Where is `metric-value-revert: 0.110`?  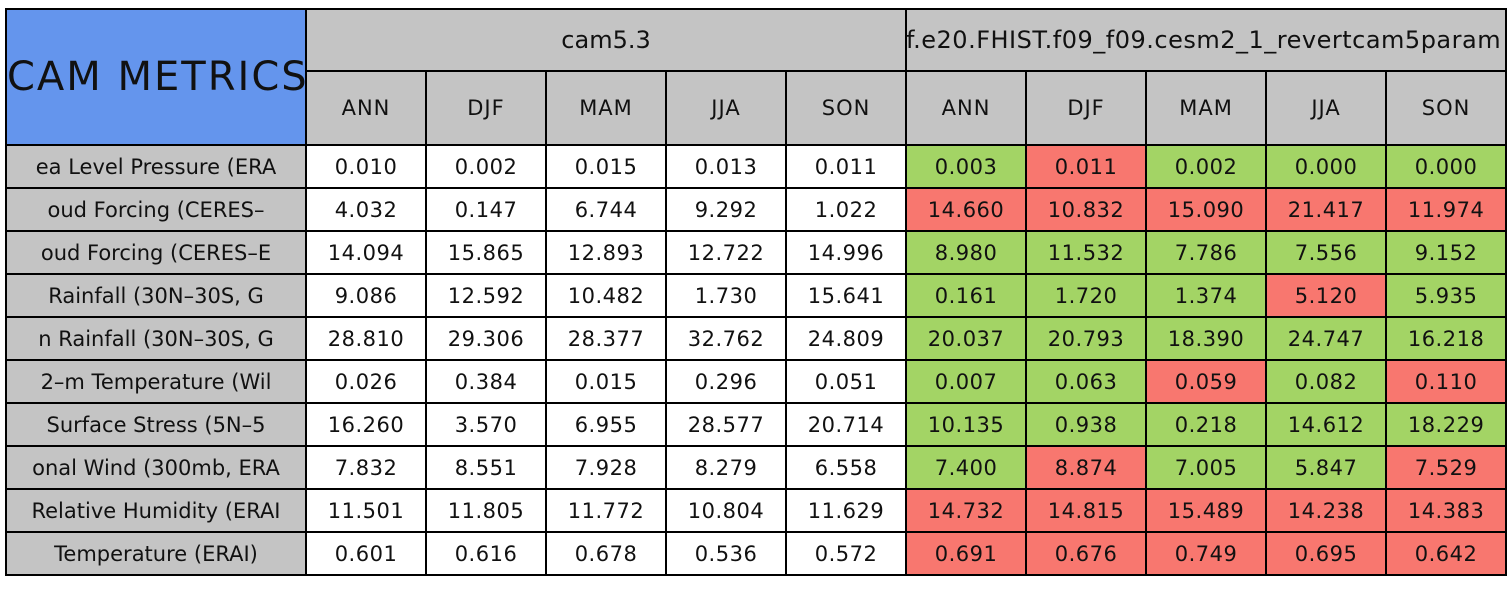
metric-value-revert: 0.110 is located at coordinates (1446, 381).